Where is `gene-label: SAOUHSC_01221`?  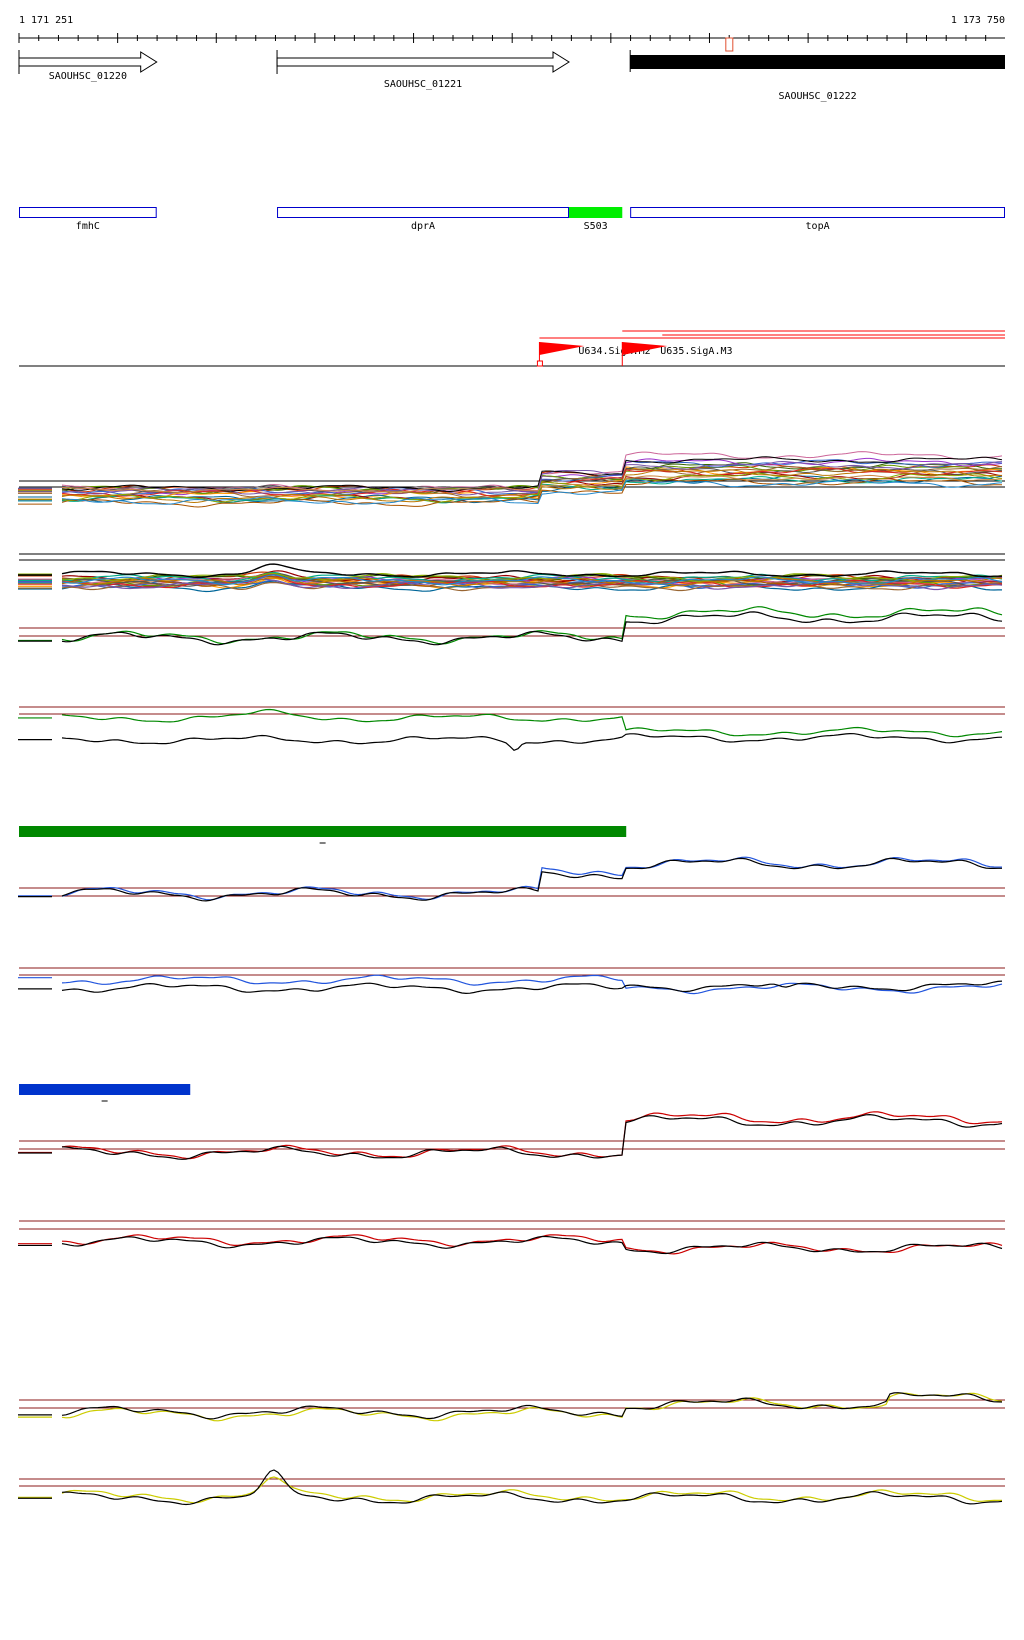 gene-label: SAOUHSC_01221 is located at coordinates (423, 84).